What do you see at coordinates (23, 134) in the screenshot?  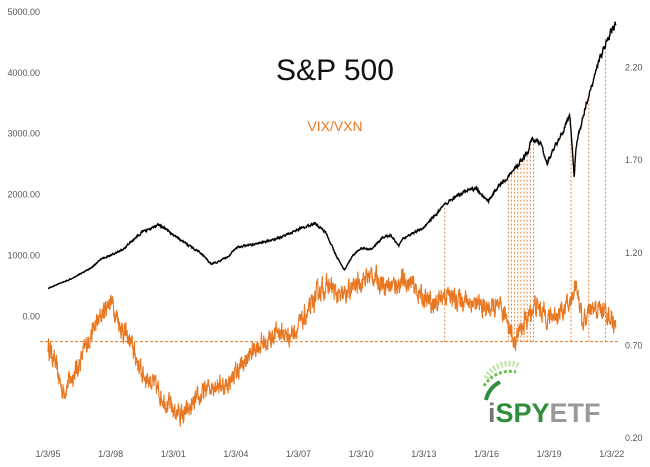 I see `y-left-tick-label: 3000.00` at bounding box center [23, 134].